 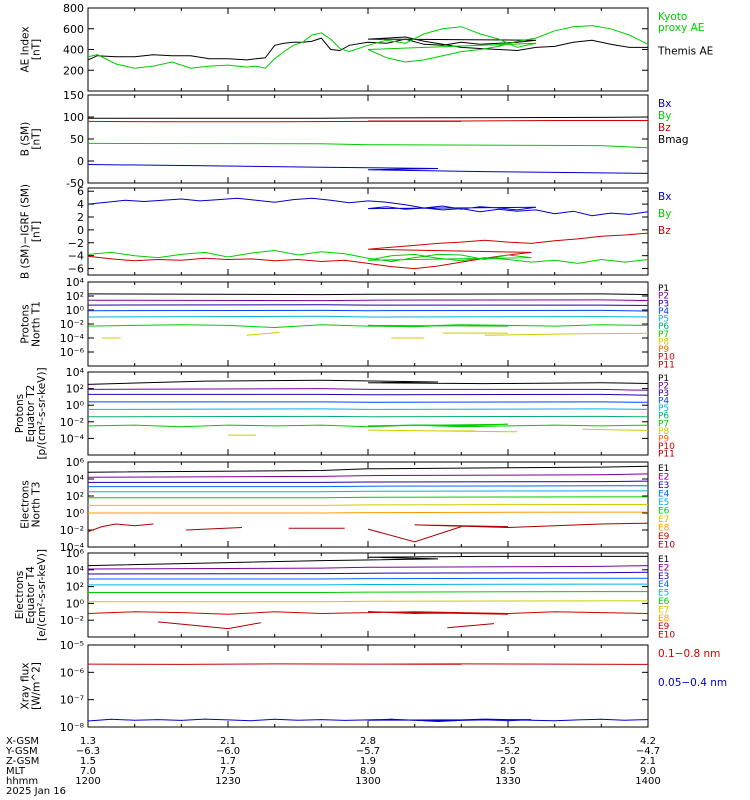 I want to click on series-legend-label: Kyoto, so click(x=672, y=17).